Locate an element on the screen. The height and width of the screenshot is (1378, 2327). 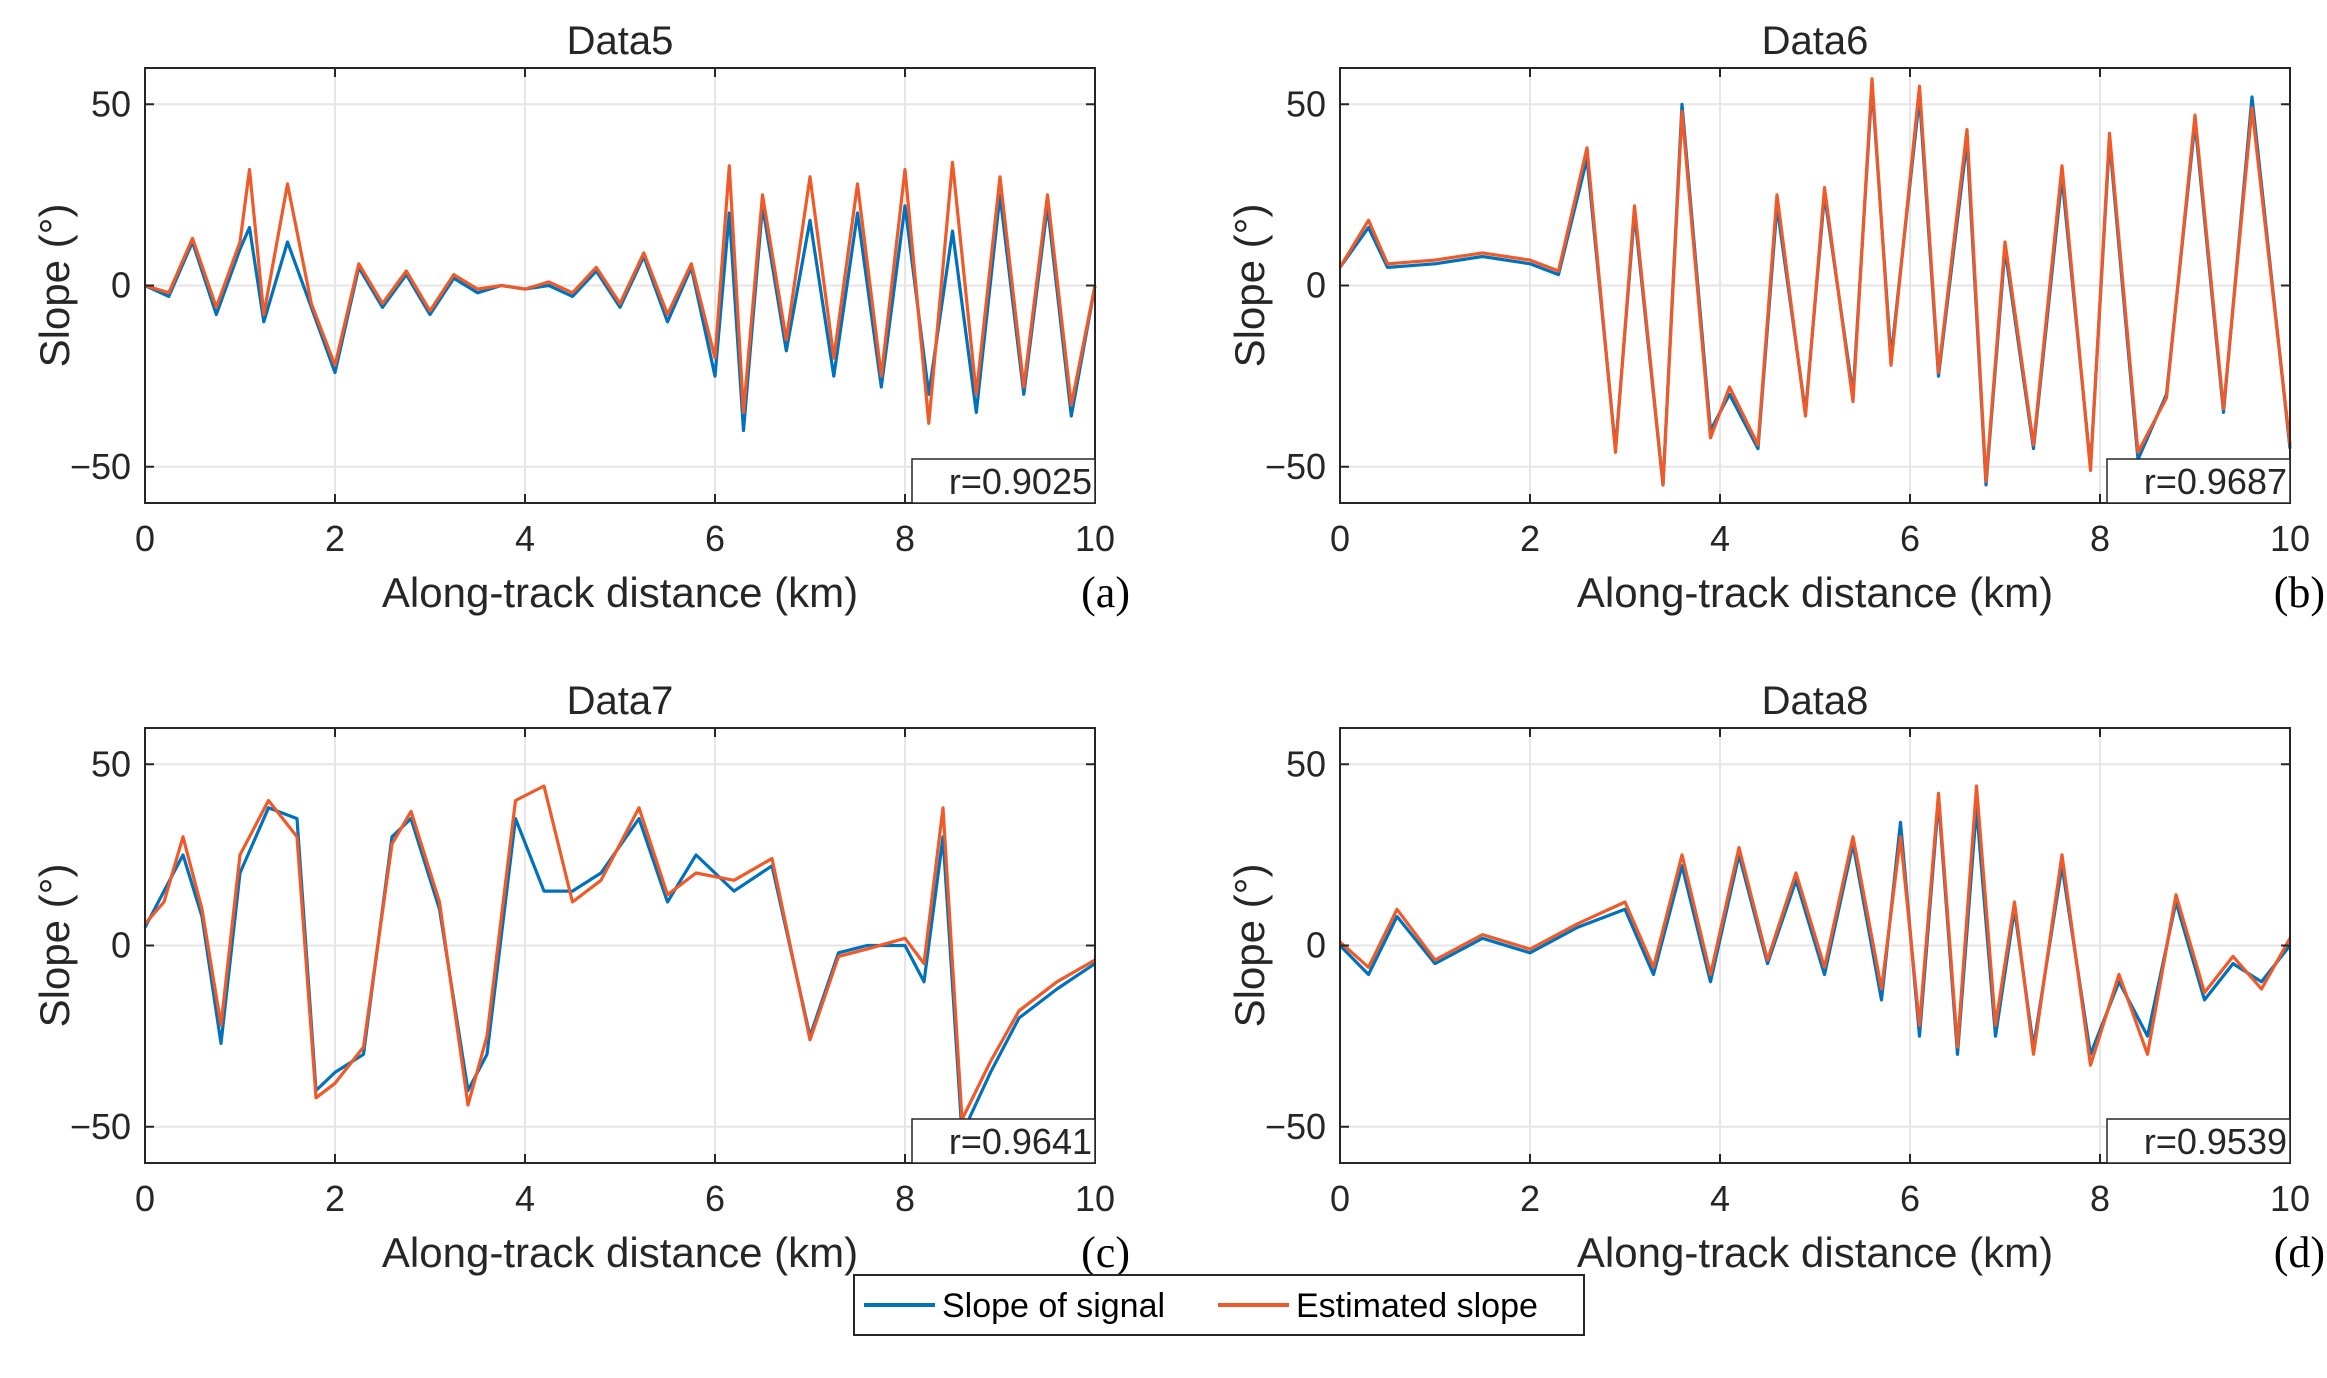
correlation-annotation: r=0.9025 is located at coordinates (1003, 481).